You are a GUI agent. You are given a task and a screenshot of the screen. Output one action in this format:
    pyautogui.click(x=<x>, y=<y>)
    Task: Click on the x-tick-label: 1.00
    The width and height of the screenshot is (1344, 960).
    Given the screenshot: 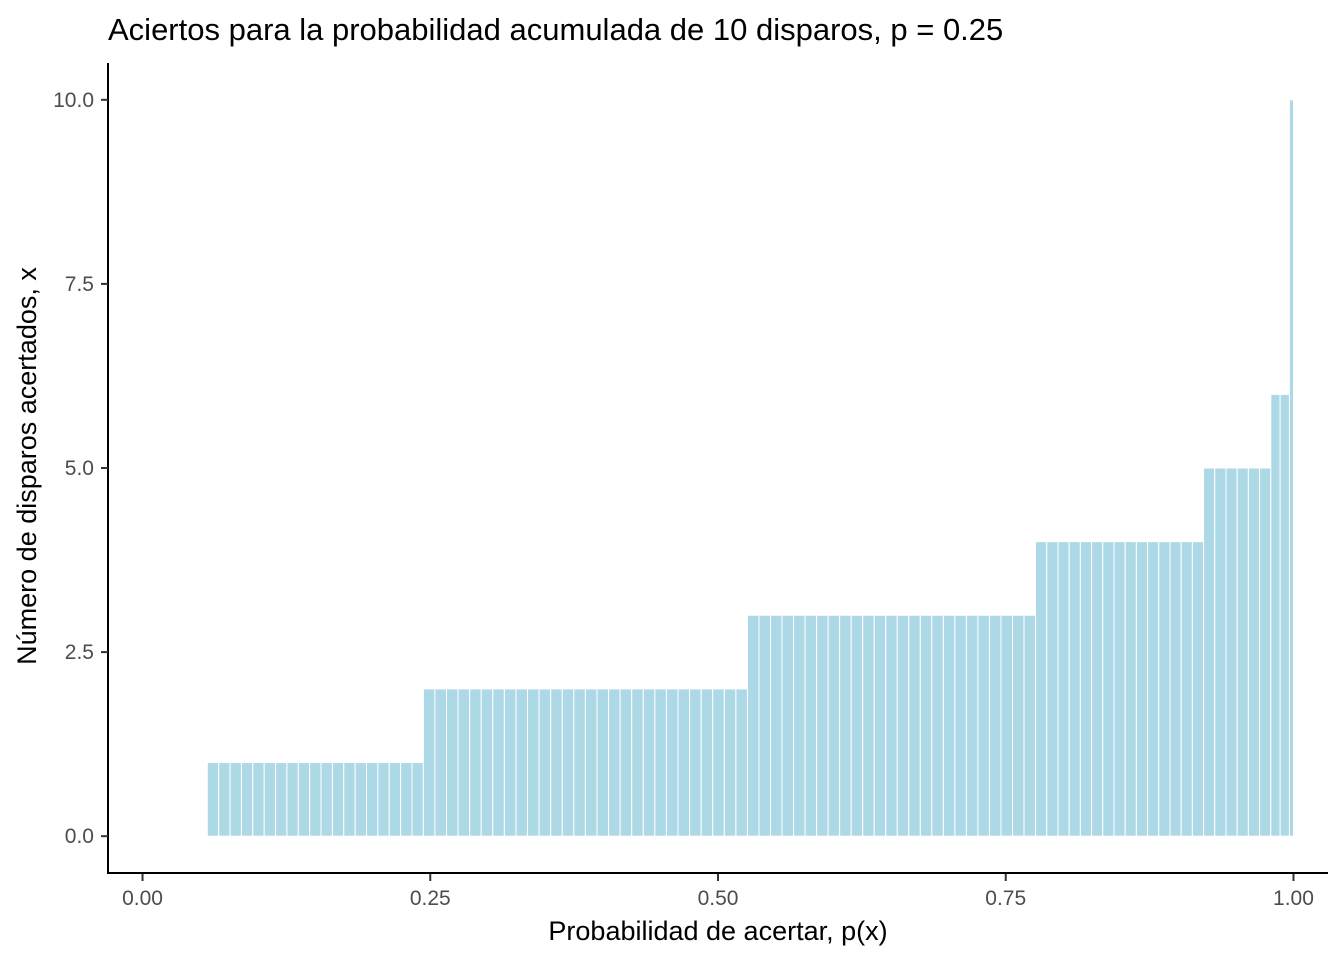 What is the action you would take?
    pyautogui.click(x=1293, y=898)
    